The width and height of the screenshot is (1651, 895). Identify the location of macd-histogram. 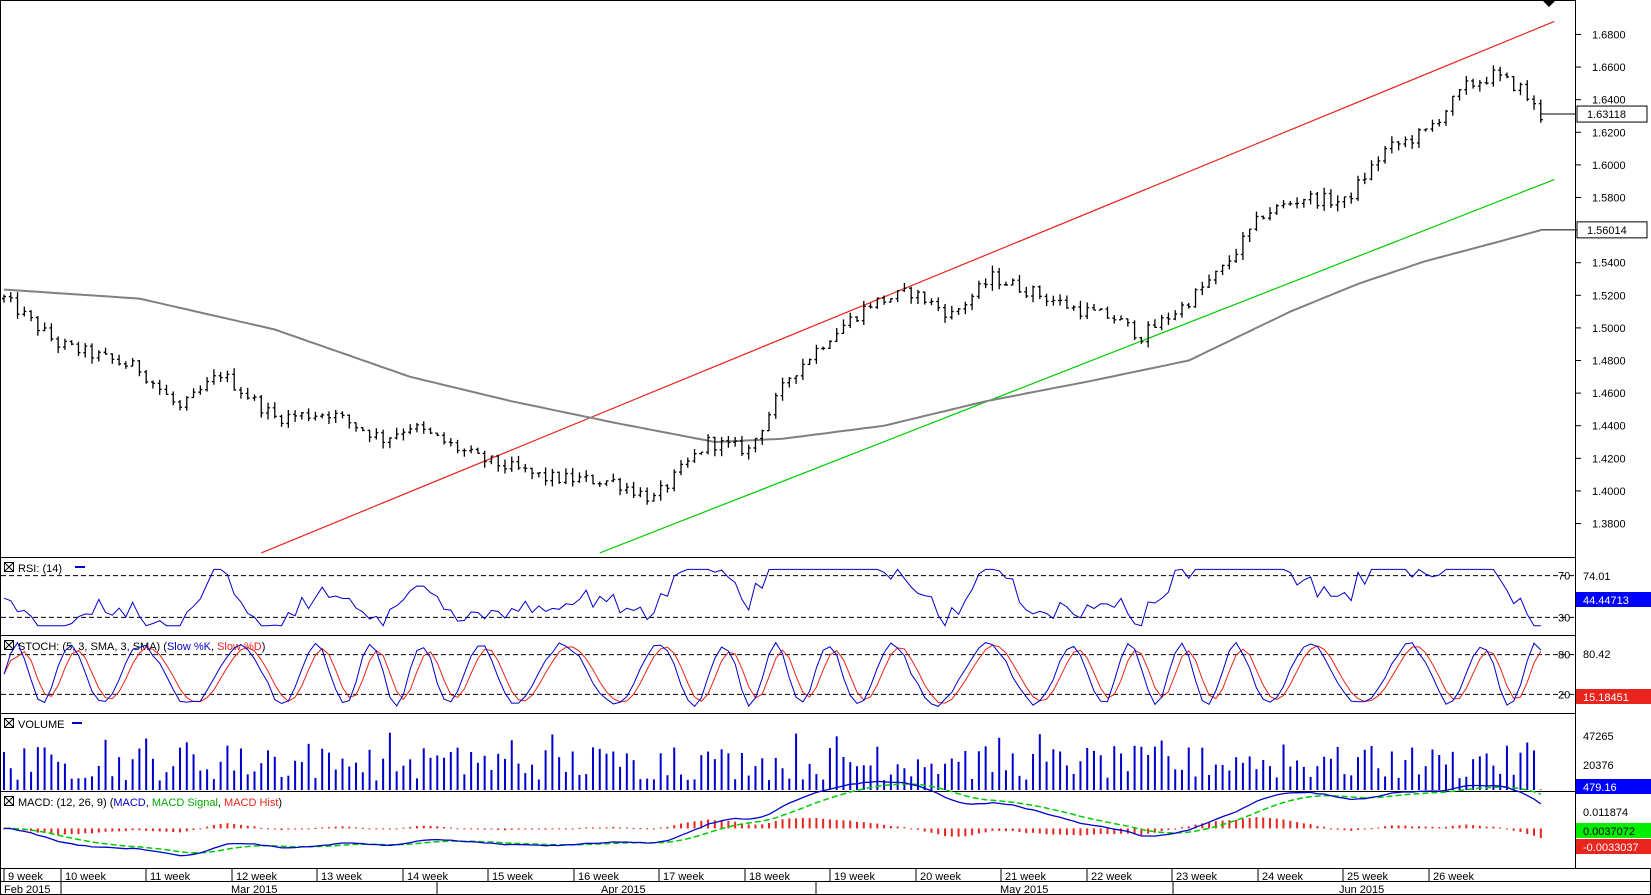
(772, 828).